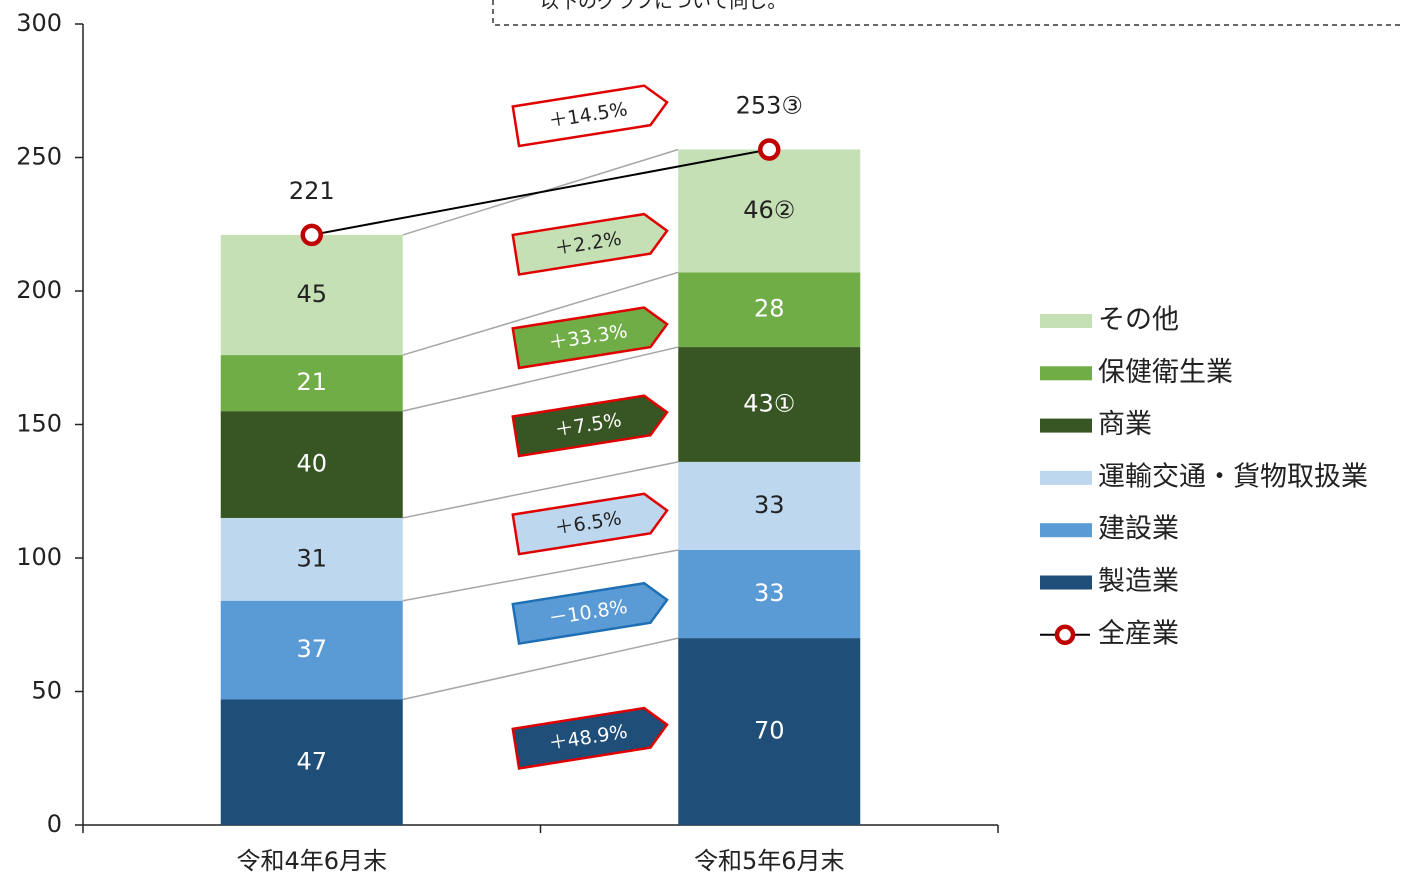 The width and height of the screenshot is (1402, 879). Describe the element at coordinates (312, 191) in the screenshot. I see `data-label: 221` at that location.